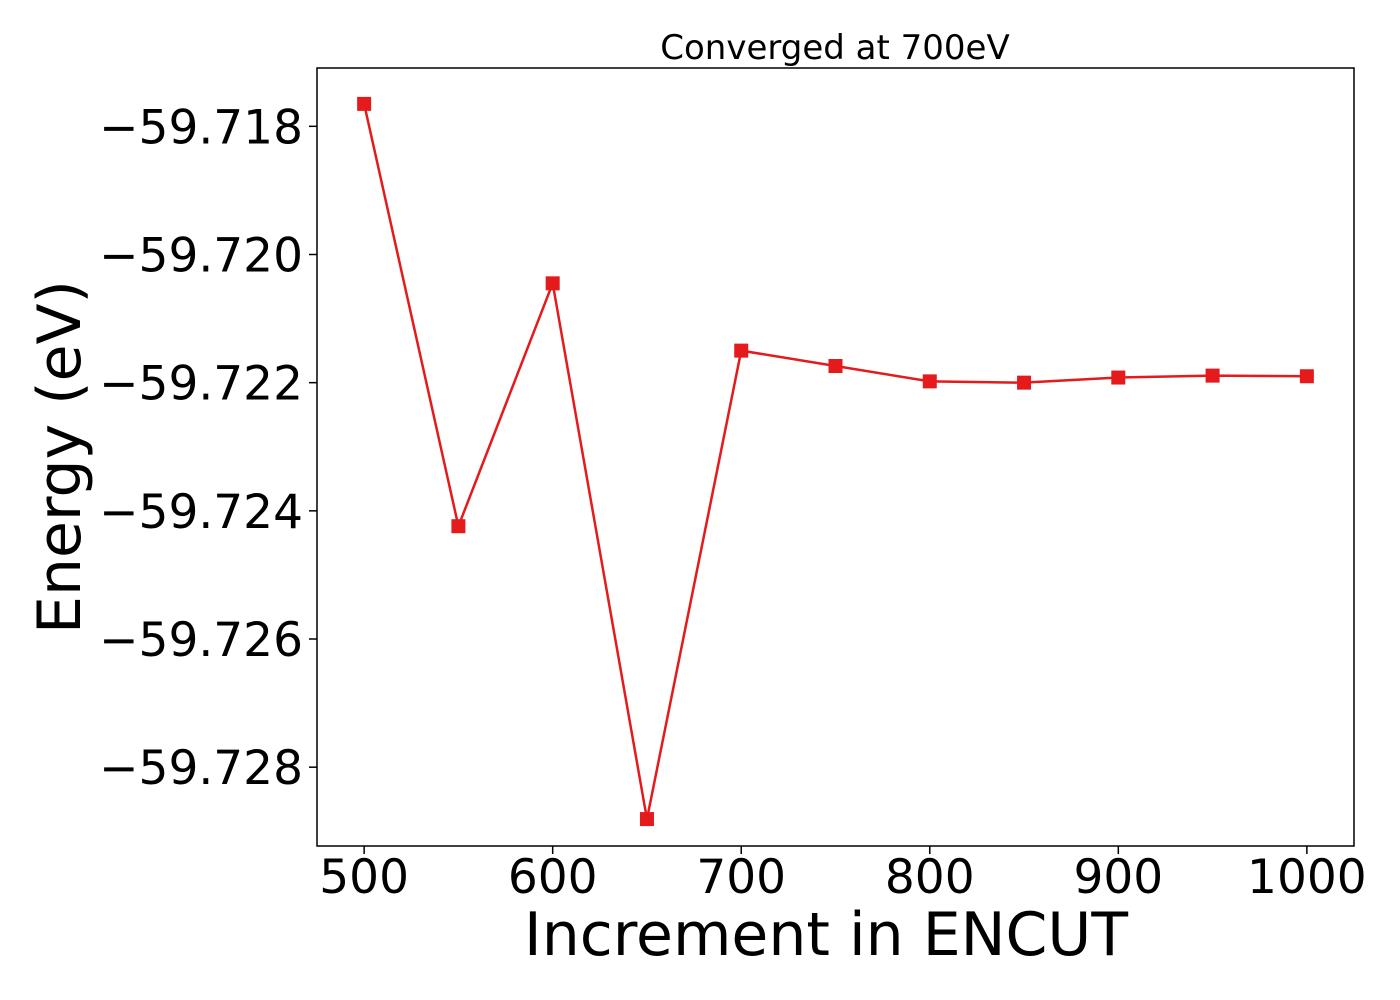 The width and height of the screenshot is (1400, 1000). What do you see at coordinates (364, 877) in the screenshot?
I see `x-tick-label: 500` at bounding box center [364, 877].